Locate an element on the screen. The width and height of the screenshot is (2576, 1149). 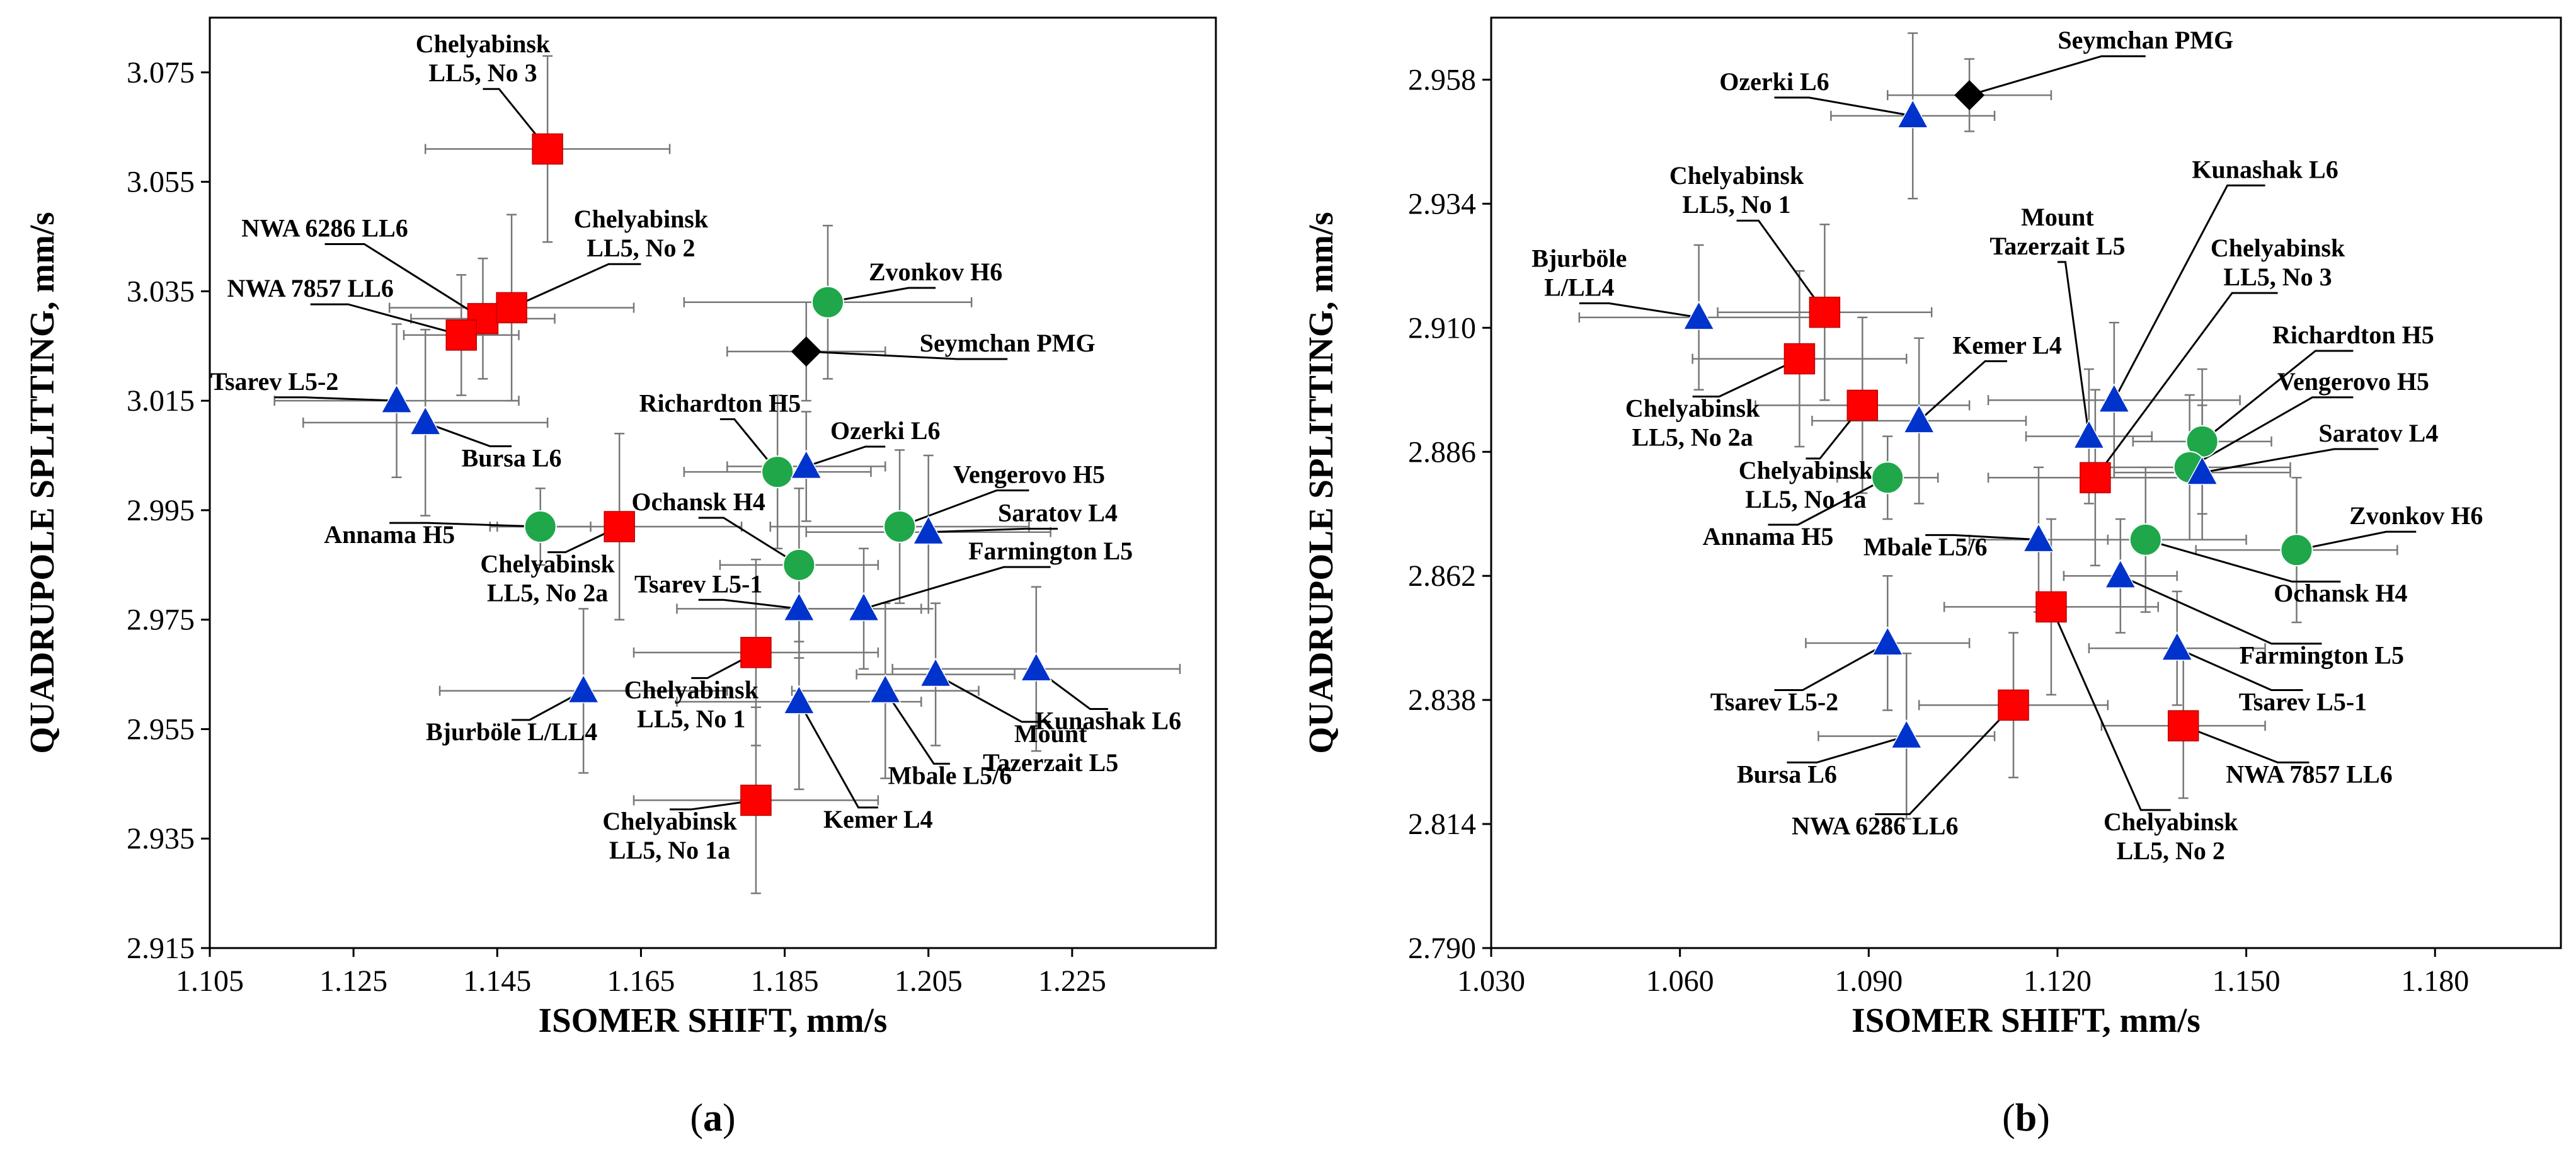
point-label-richardton-h5: Richardton H5 is located at coordinates (720, 404).